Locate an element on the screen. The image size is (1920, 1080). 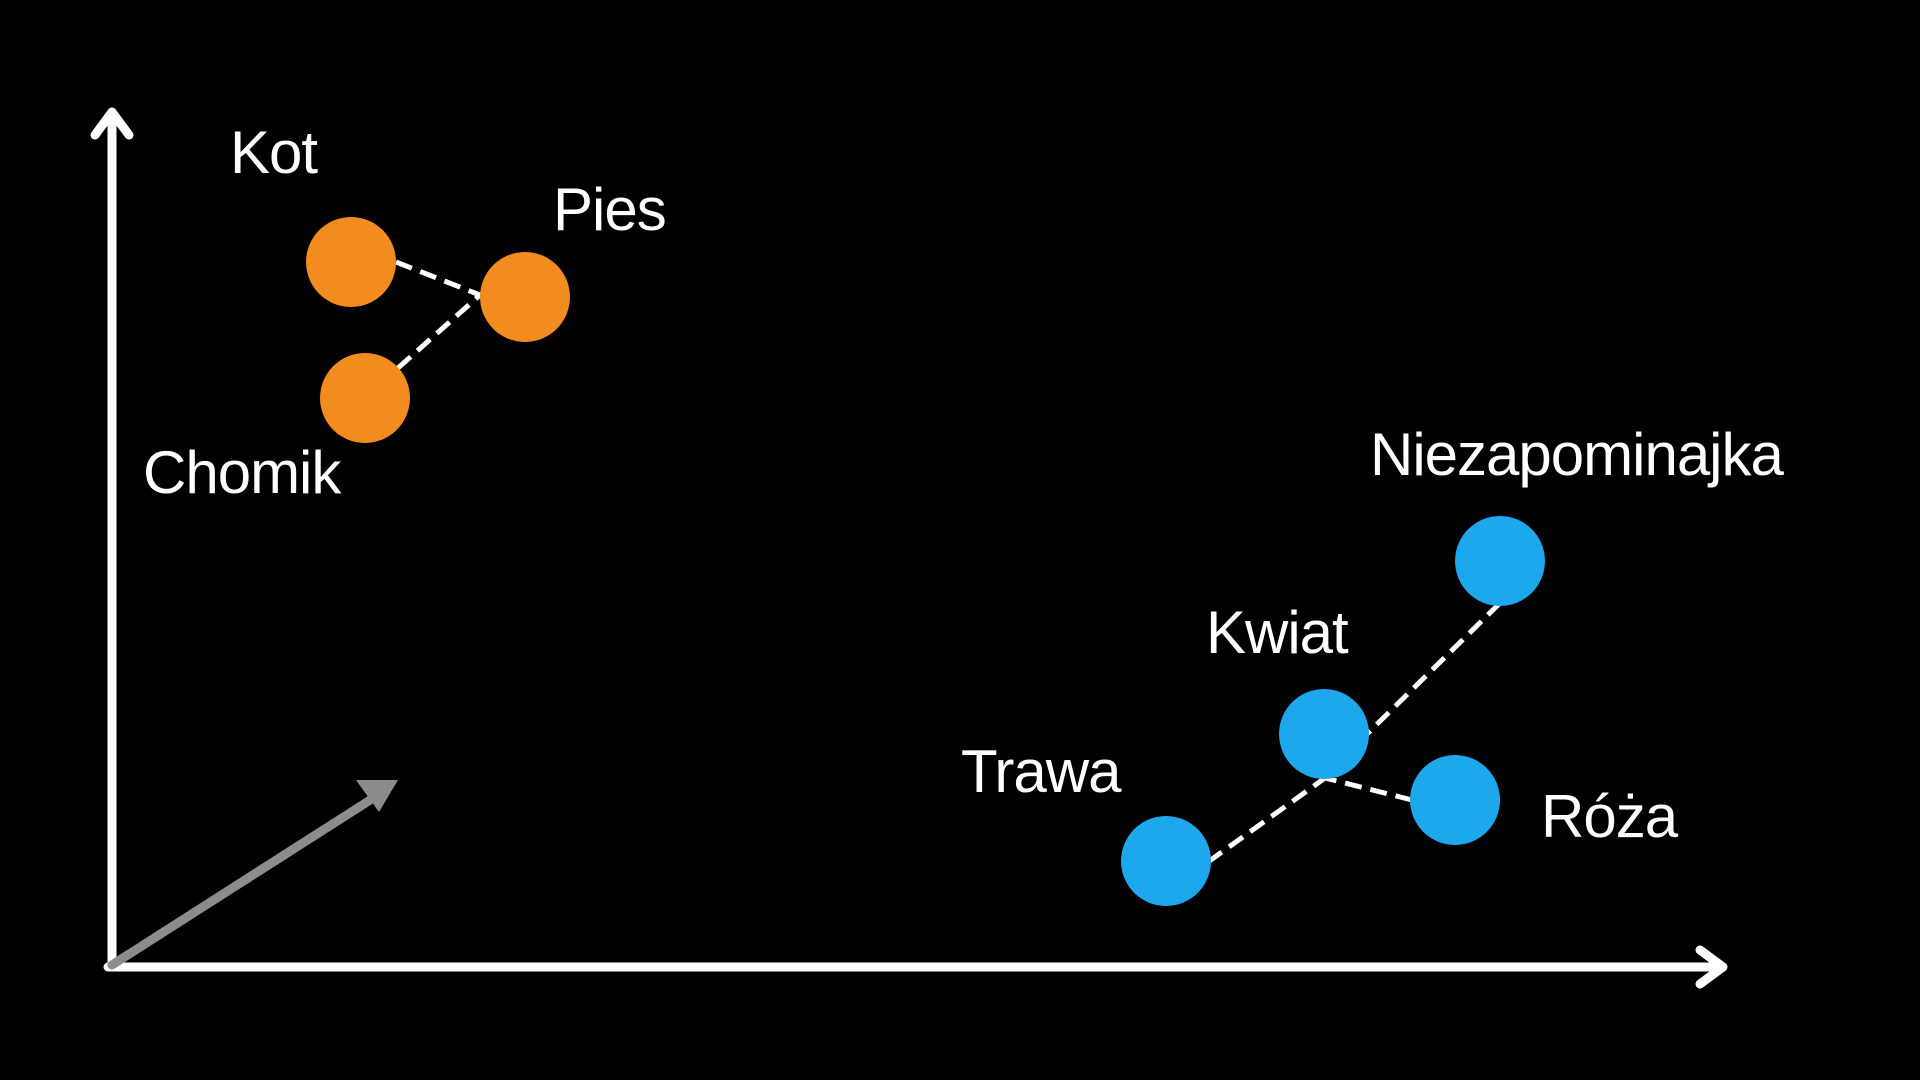
label-chomik: Chomik is located at coordinates (242, 472).